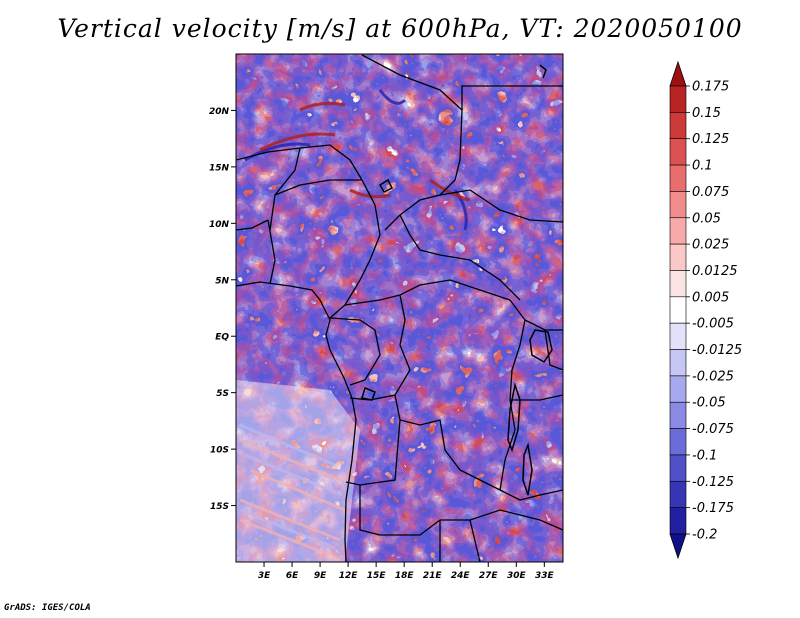 The image size is (800, 618). What do you see at coordinates (219, 507) in the screenshot?
I see `lat-tick-label: 15S` at bounding box center [219, 507].